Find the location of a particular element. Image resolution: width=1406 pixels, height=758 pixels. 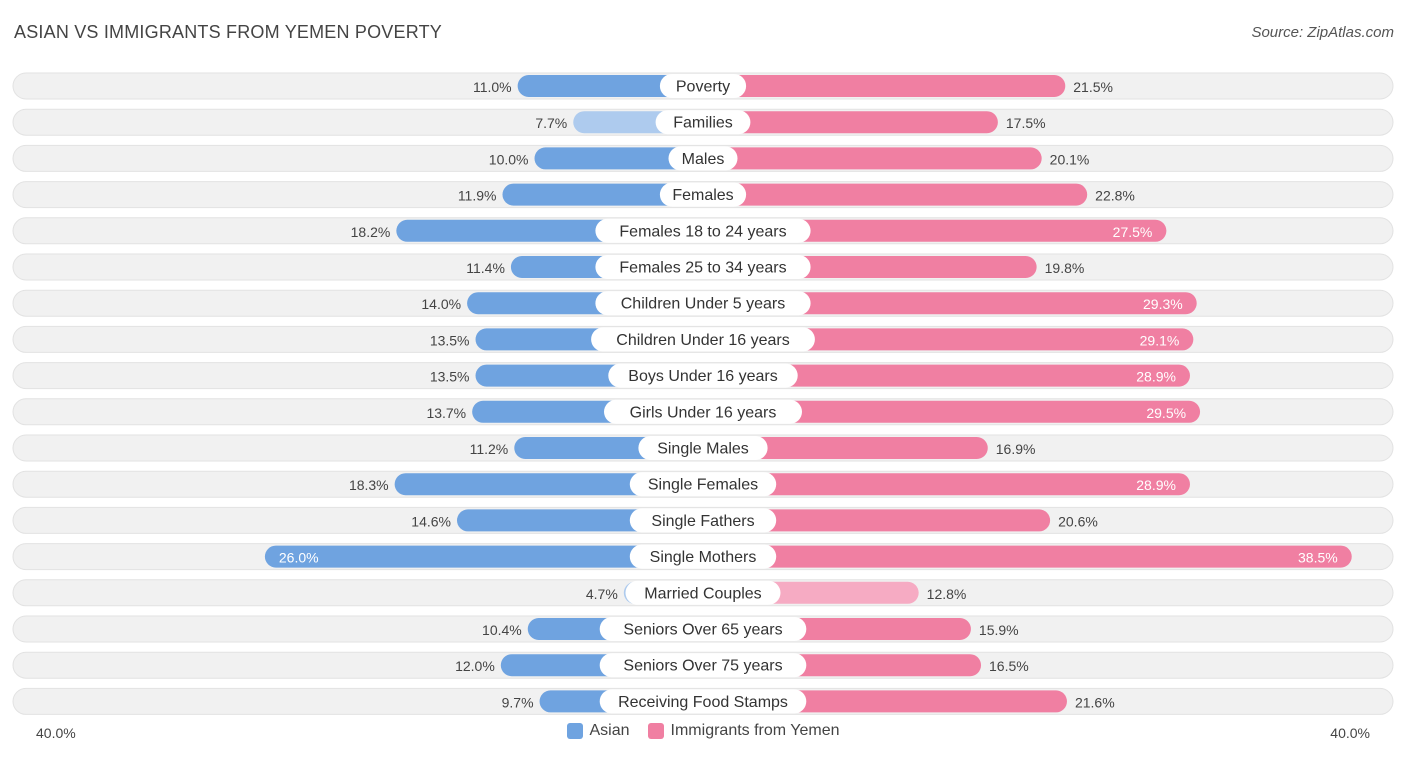

legend-label-asian: Asian is located at coordinates (609, 730).